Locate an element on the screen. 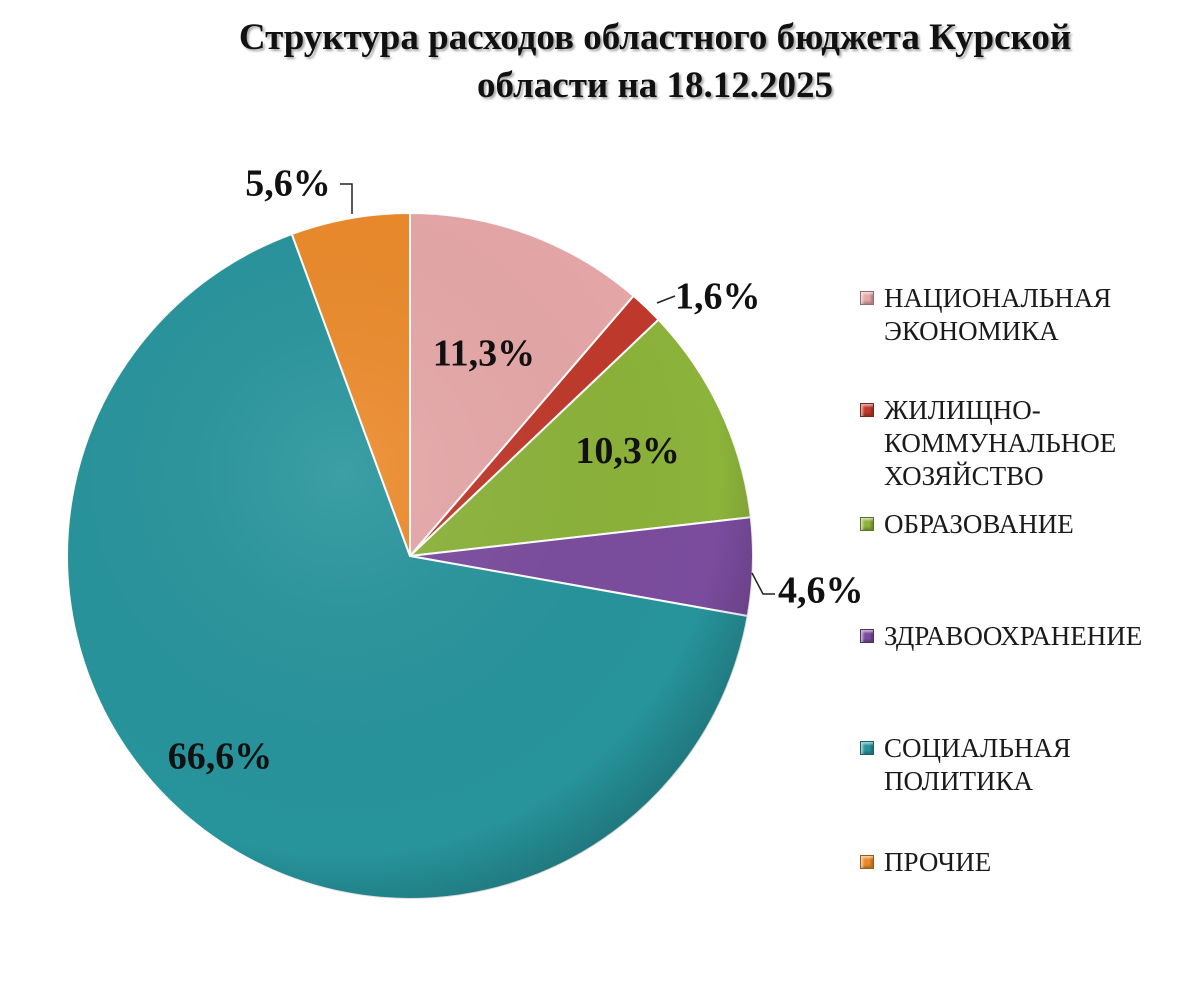 This screenshot has width=1192, height=1001. legend-swatch-education is located at coordinates (867, 524).